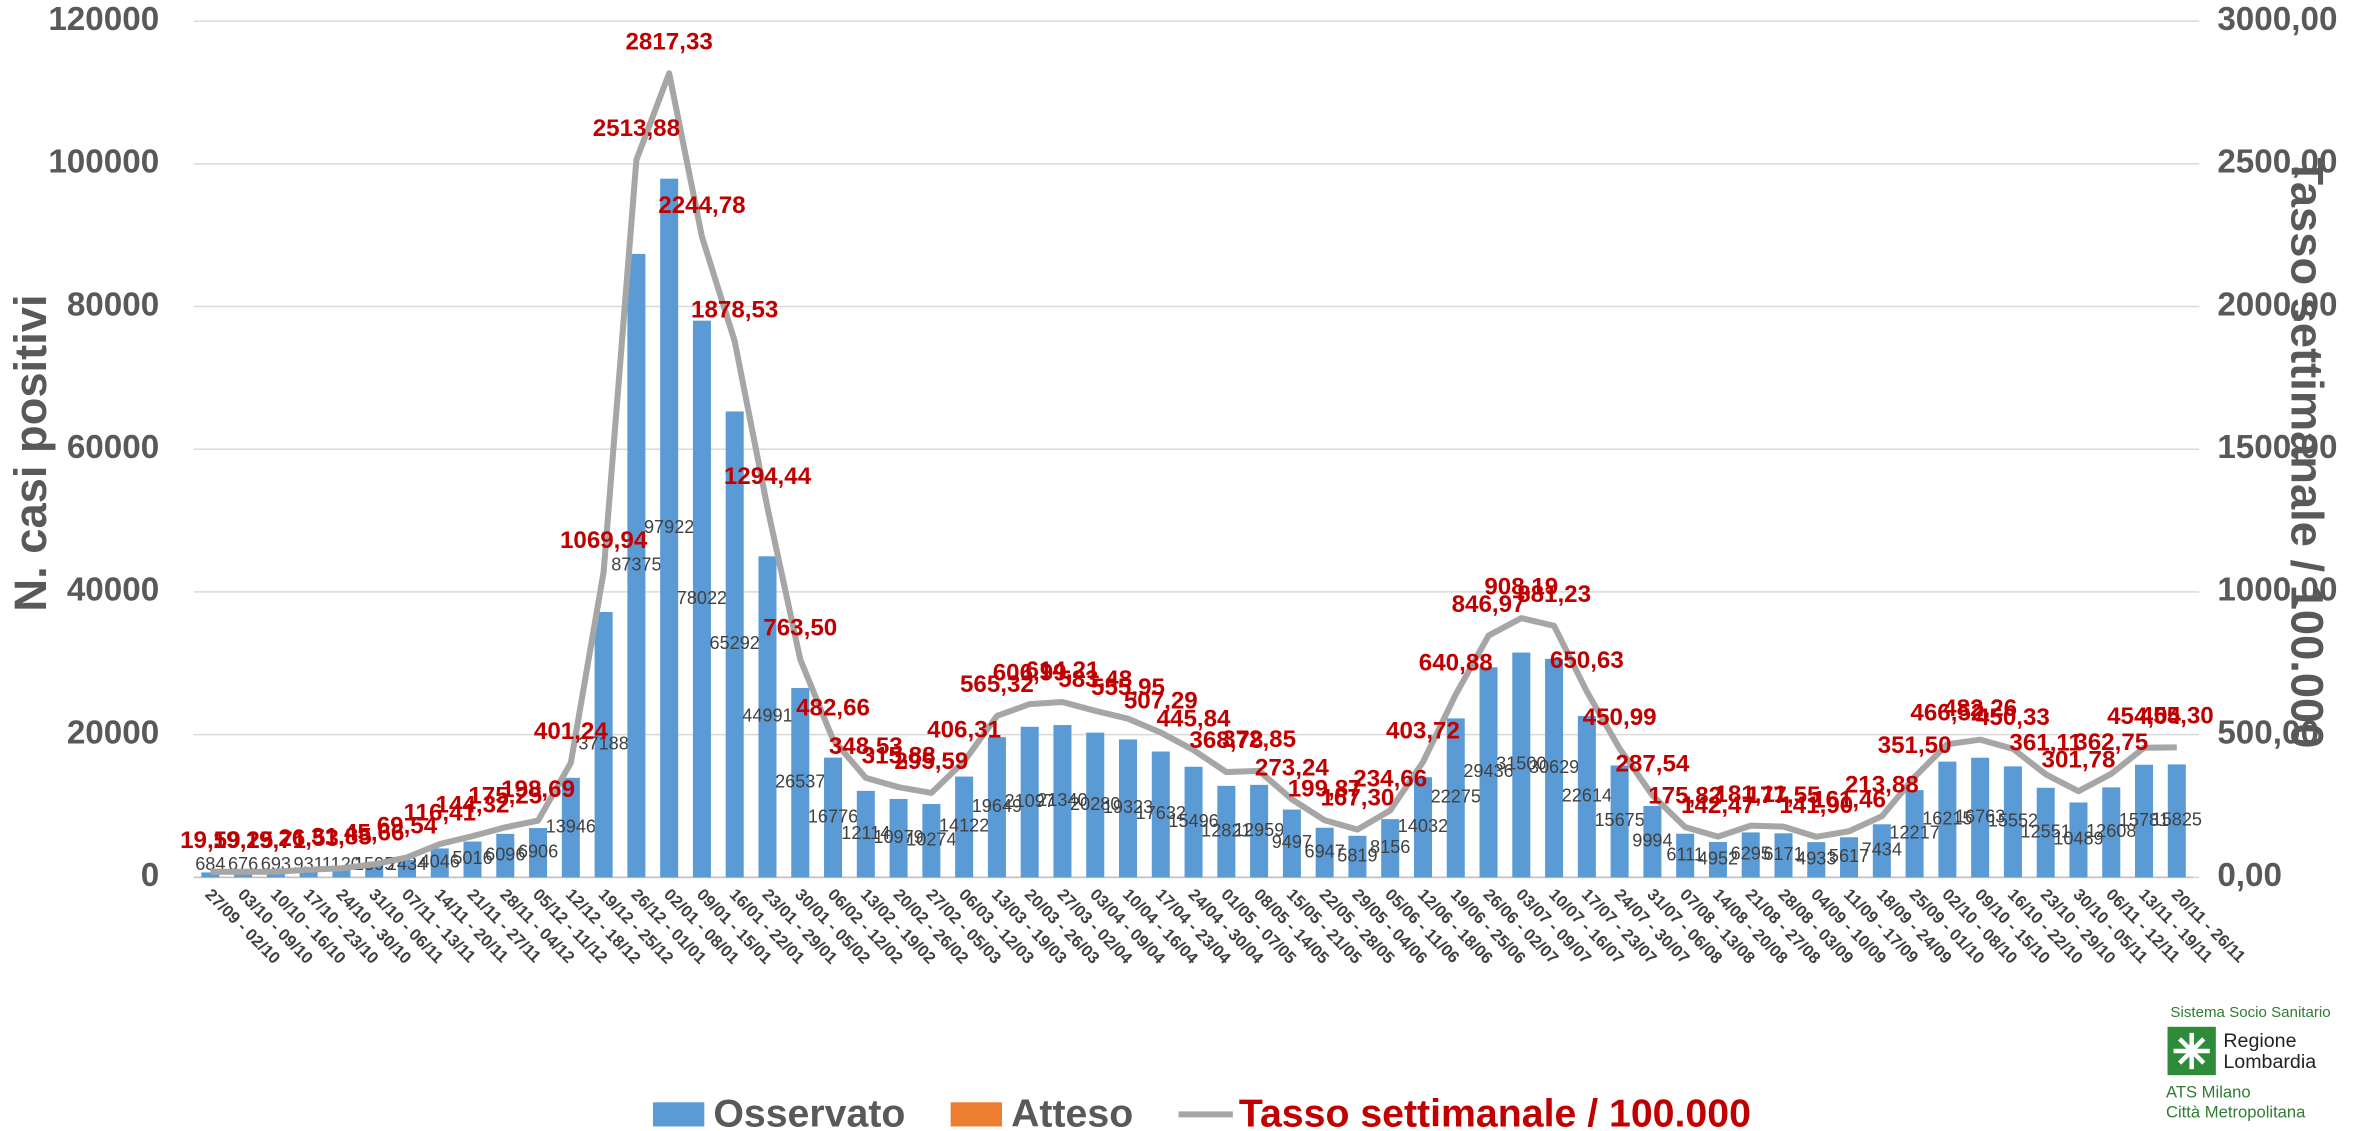  I want to click on bar-value-label: 14122, so click(964, 826).